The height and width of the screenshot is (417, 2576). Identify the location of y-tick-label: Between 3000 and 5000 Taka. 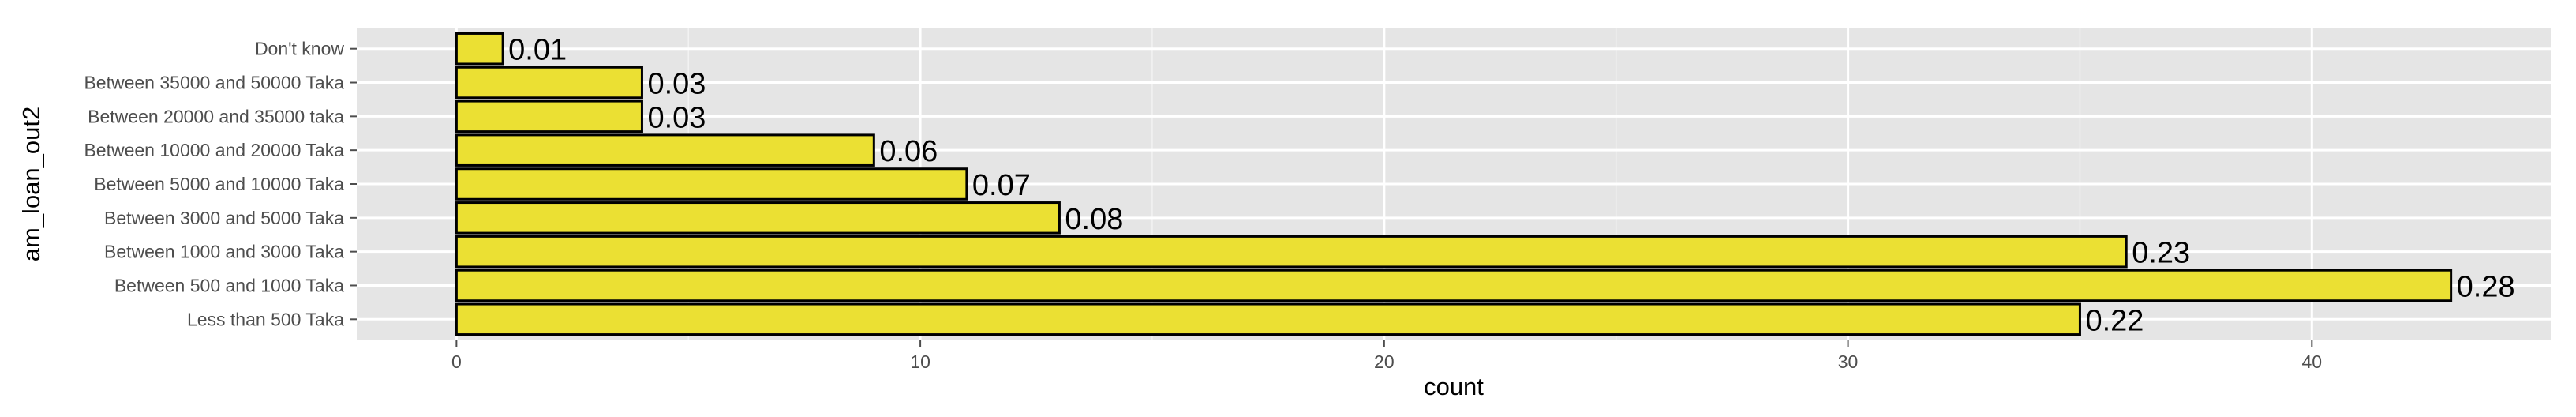
(224, 218).